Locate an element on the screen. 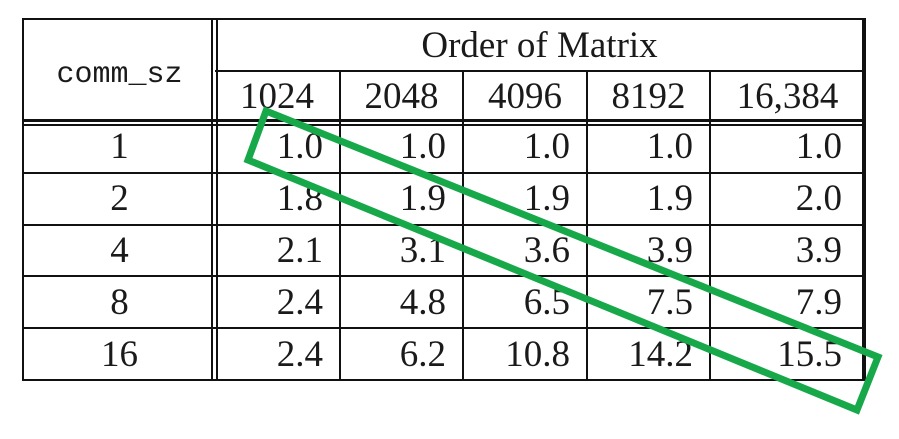 Image resolution: width=899 pixels, height=439 pixels. row-header: 4 is located at coordinates (118, 251).